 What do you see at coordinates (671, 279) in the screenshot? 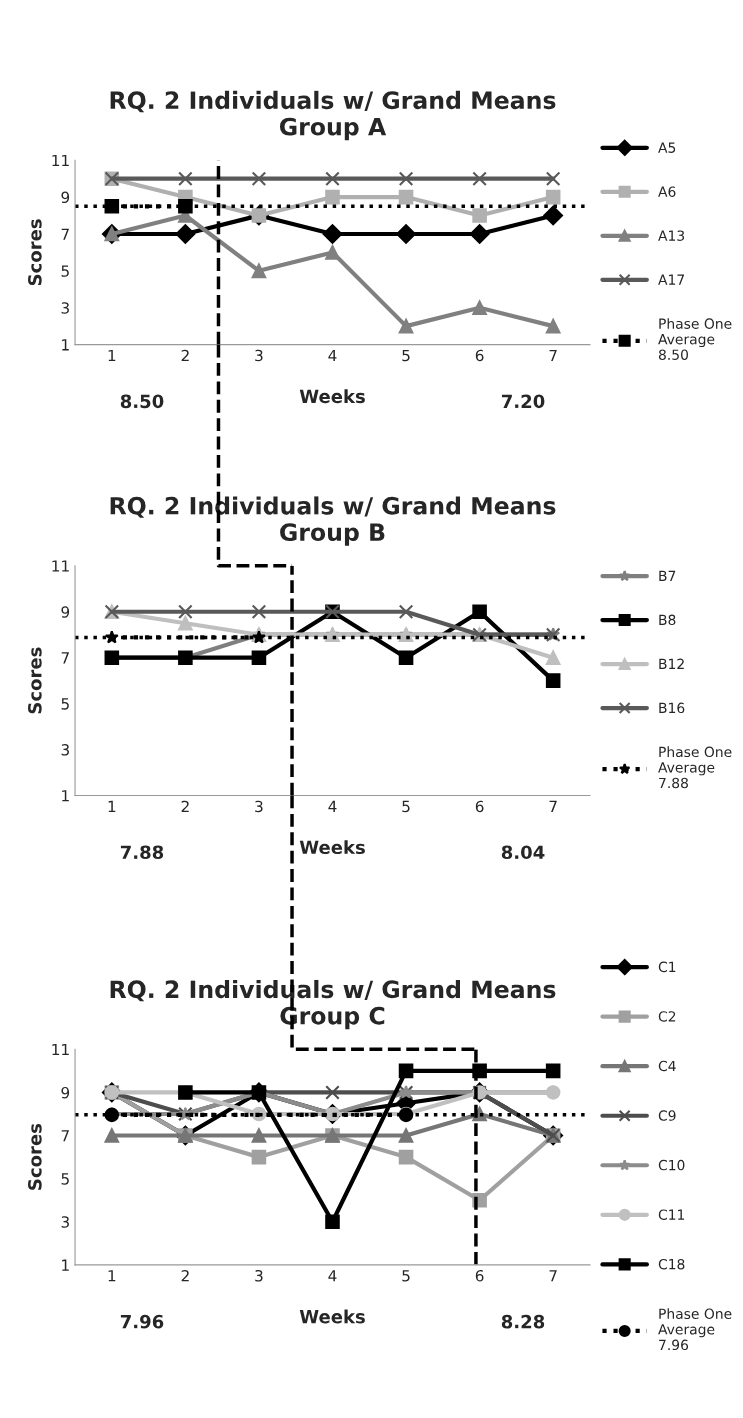
I see `legend-label: A17` at bounding box center [671, 279].